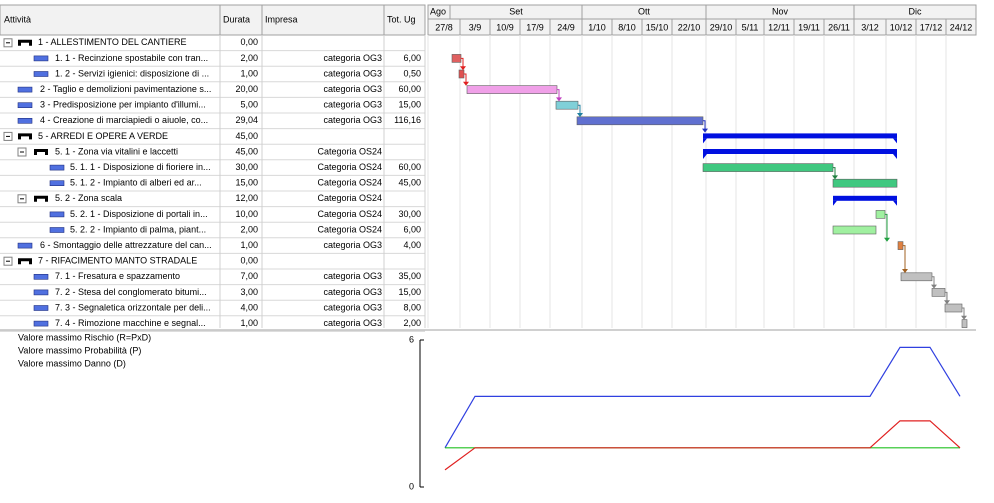  What do you see at coordinates (281, 19) in the screenshot?
I see `column-title: Impresa` at bounding box center [281, 19].